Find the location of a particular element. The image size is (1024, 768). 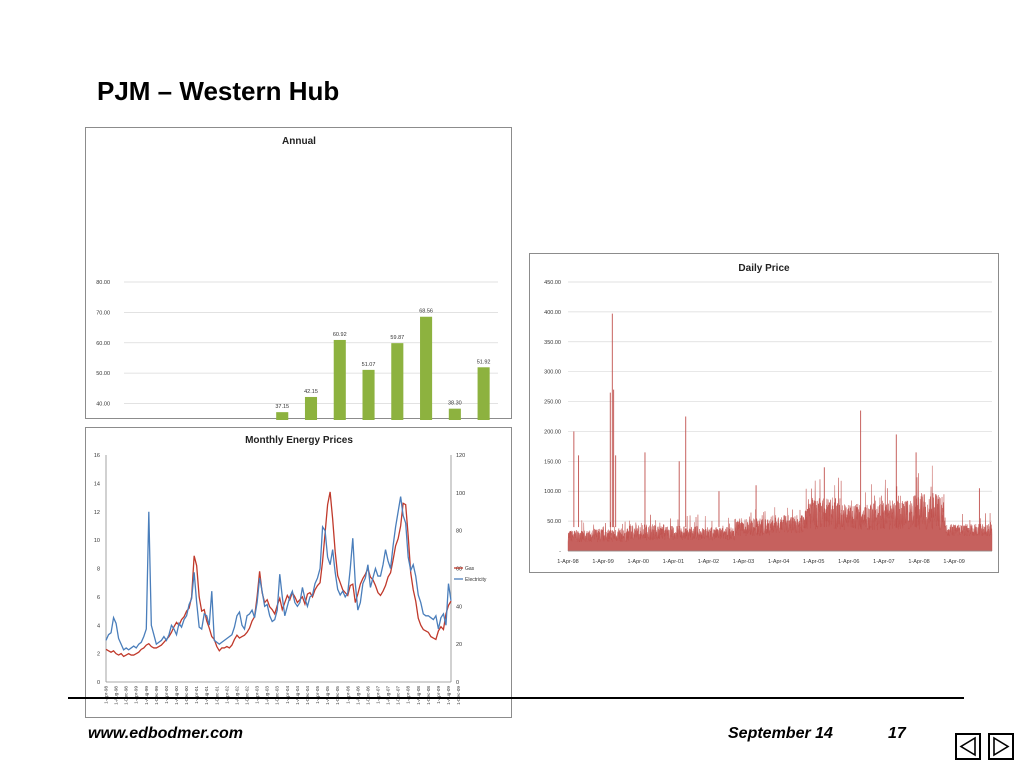

x-tick-label: 1-Apr-99 is located at coordinates (136, 695).